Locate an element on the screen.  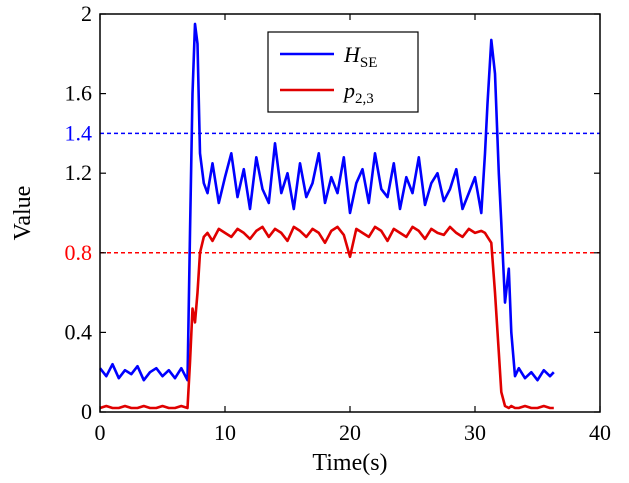
y-tick-label: 0.4 is located at coordinates (79, 331).